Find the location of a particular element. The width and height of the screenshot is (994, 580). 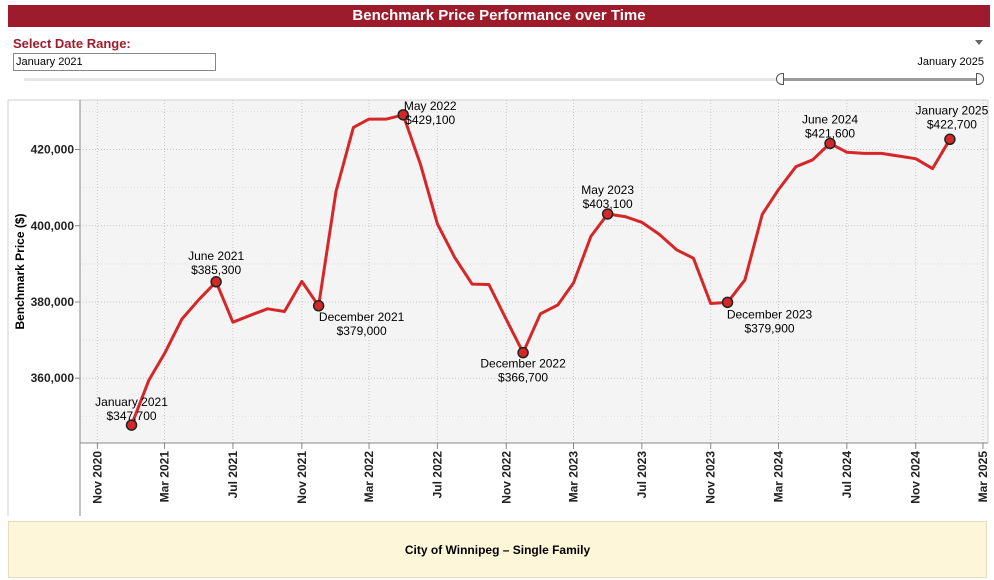

annotation-value-label: $403,100 is located at coordinates (608, 204).